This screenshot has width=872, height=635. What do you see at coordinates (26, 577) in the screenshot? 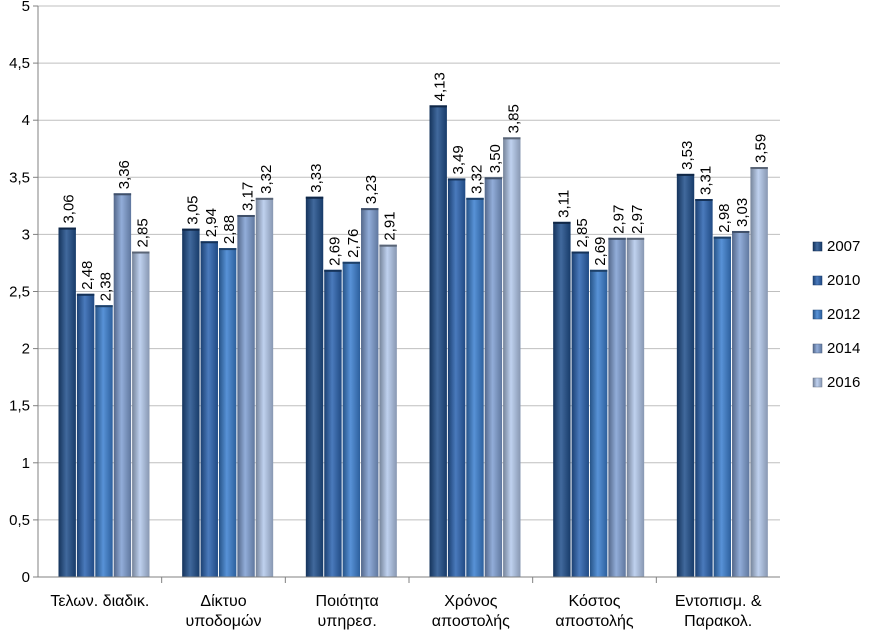
I see `y-tick-label: 0` at bounding box center [26, 577].